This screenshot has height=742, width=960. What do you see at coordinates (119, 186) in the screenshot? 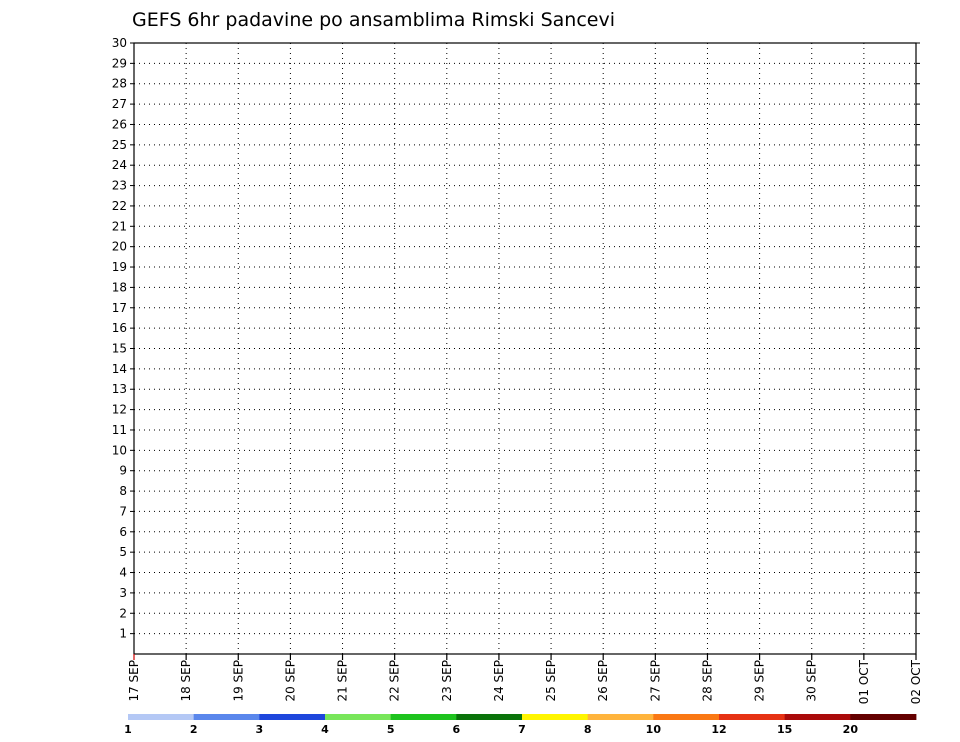
I see `y-tick-label: 23` at bounding box center [119, 186].